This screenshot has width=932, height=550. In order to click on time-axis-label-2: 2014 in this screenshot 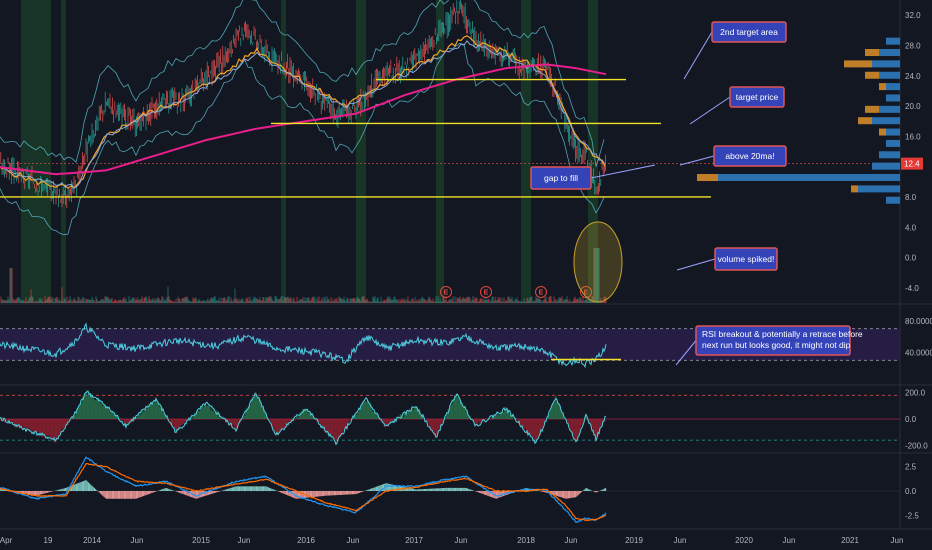, I will do `click(92, 540)`.